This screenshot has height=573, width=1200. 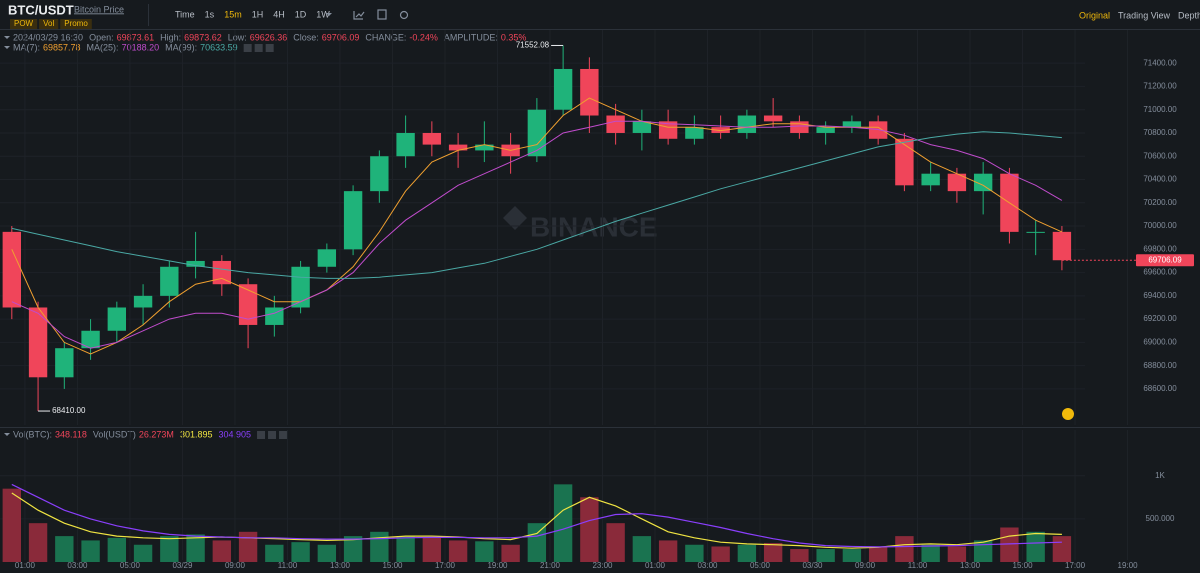 I want to click on interval: 1D, so click(x=301, y=14).